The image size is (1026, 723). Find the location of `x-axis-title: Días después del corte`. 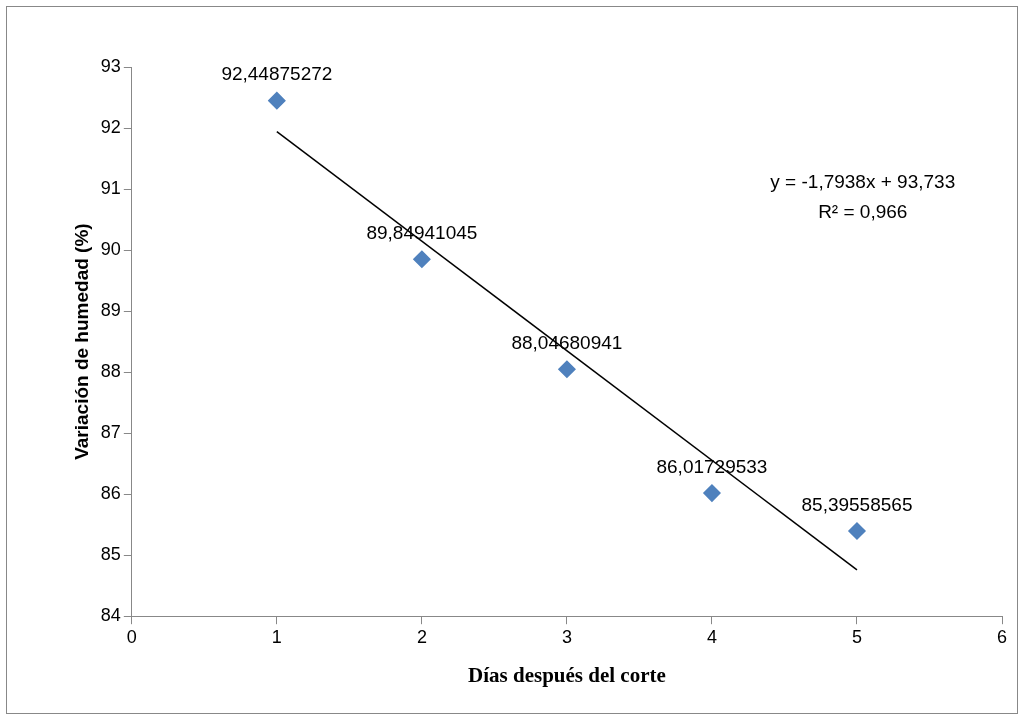

x-axis-title: Días después del corte is located at coordinates (567, 674).